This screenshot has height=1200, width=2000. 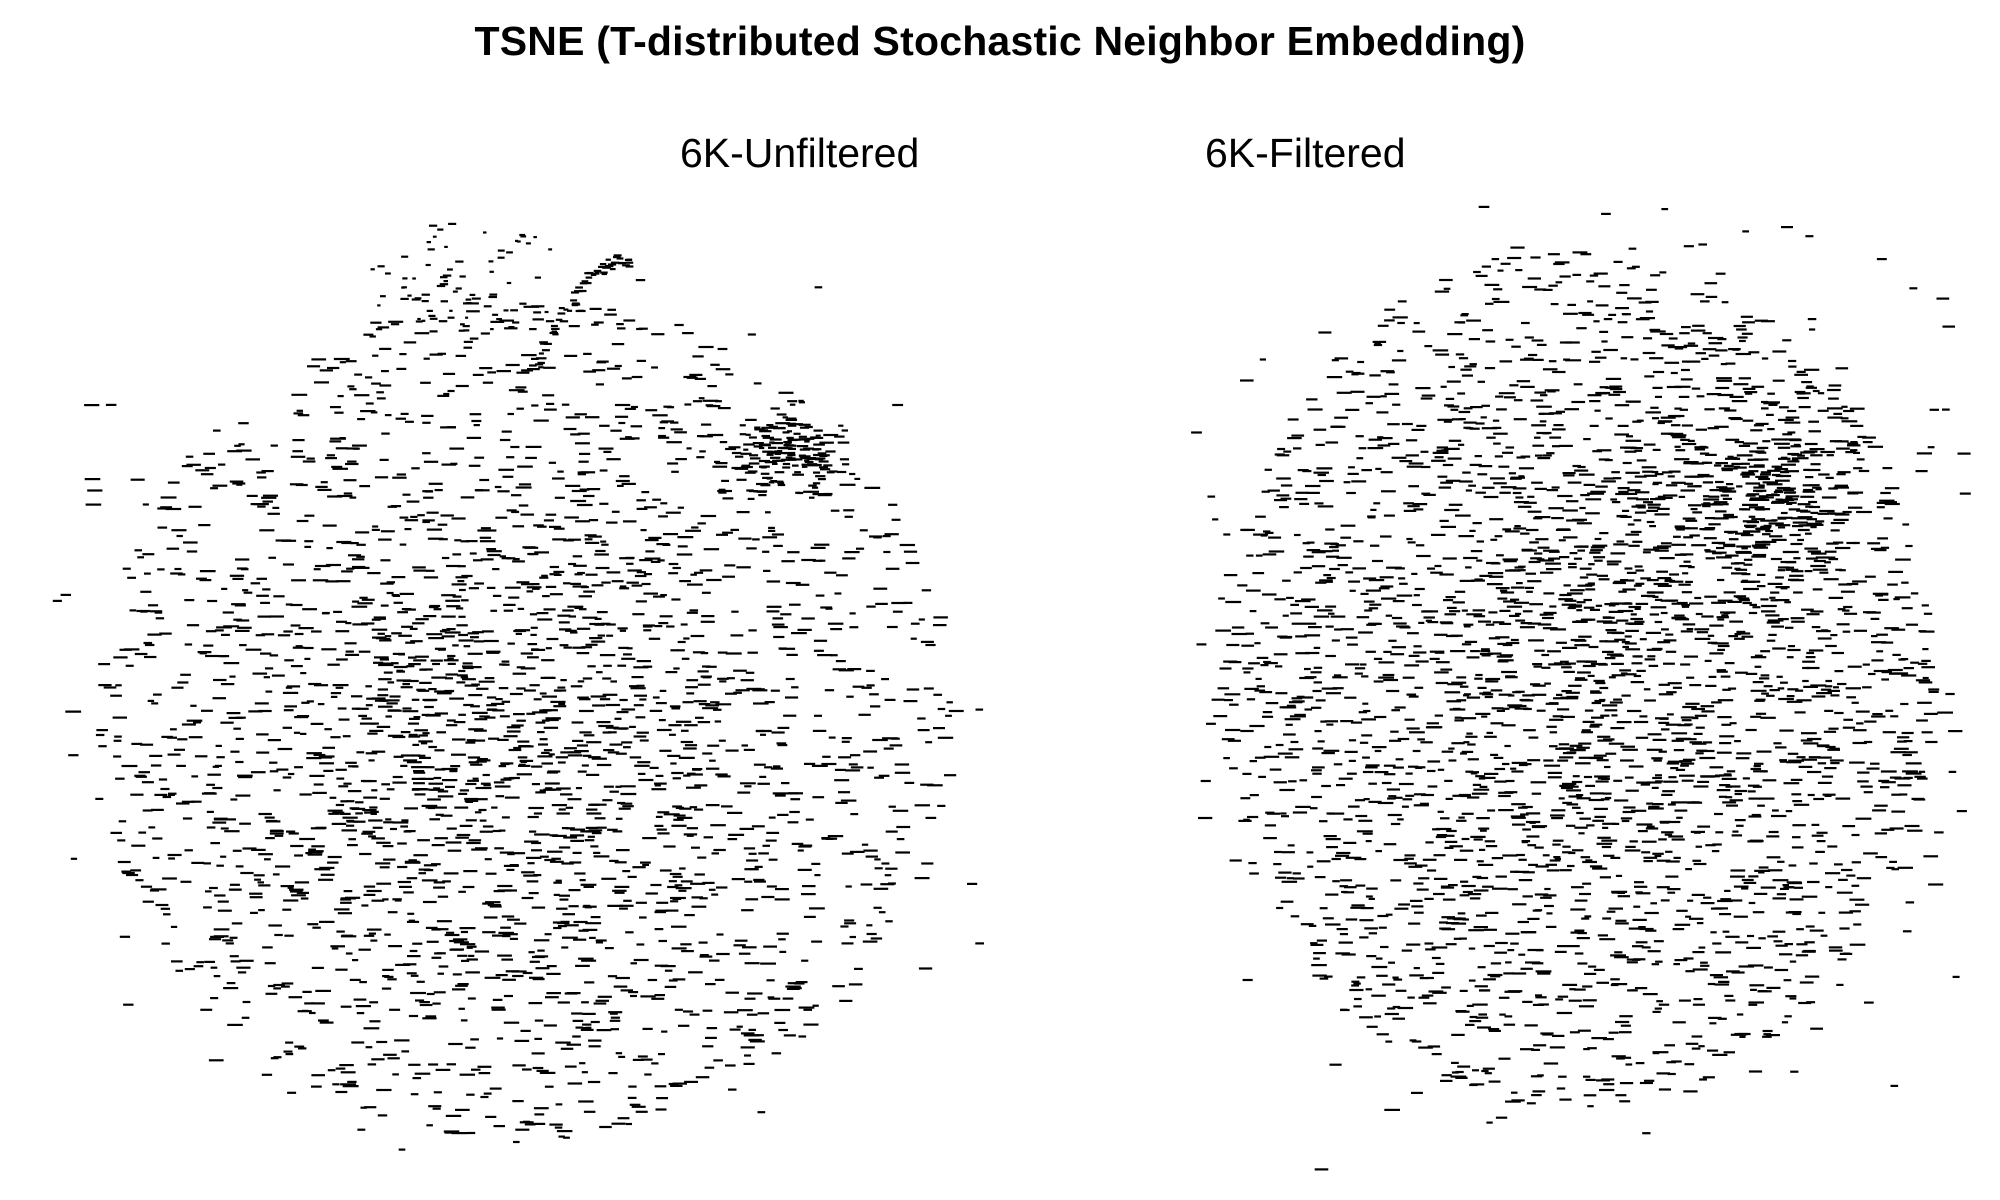 I want to click on subplot-title-filtered: 6K-Filtered, so click(x=1305, y=153).